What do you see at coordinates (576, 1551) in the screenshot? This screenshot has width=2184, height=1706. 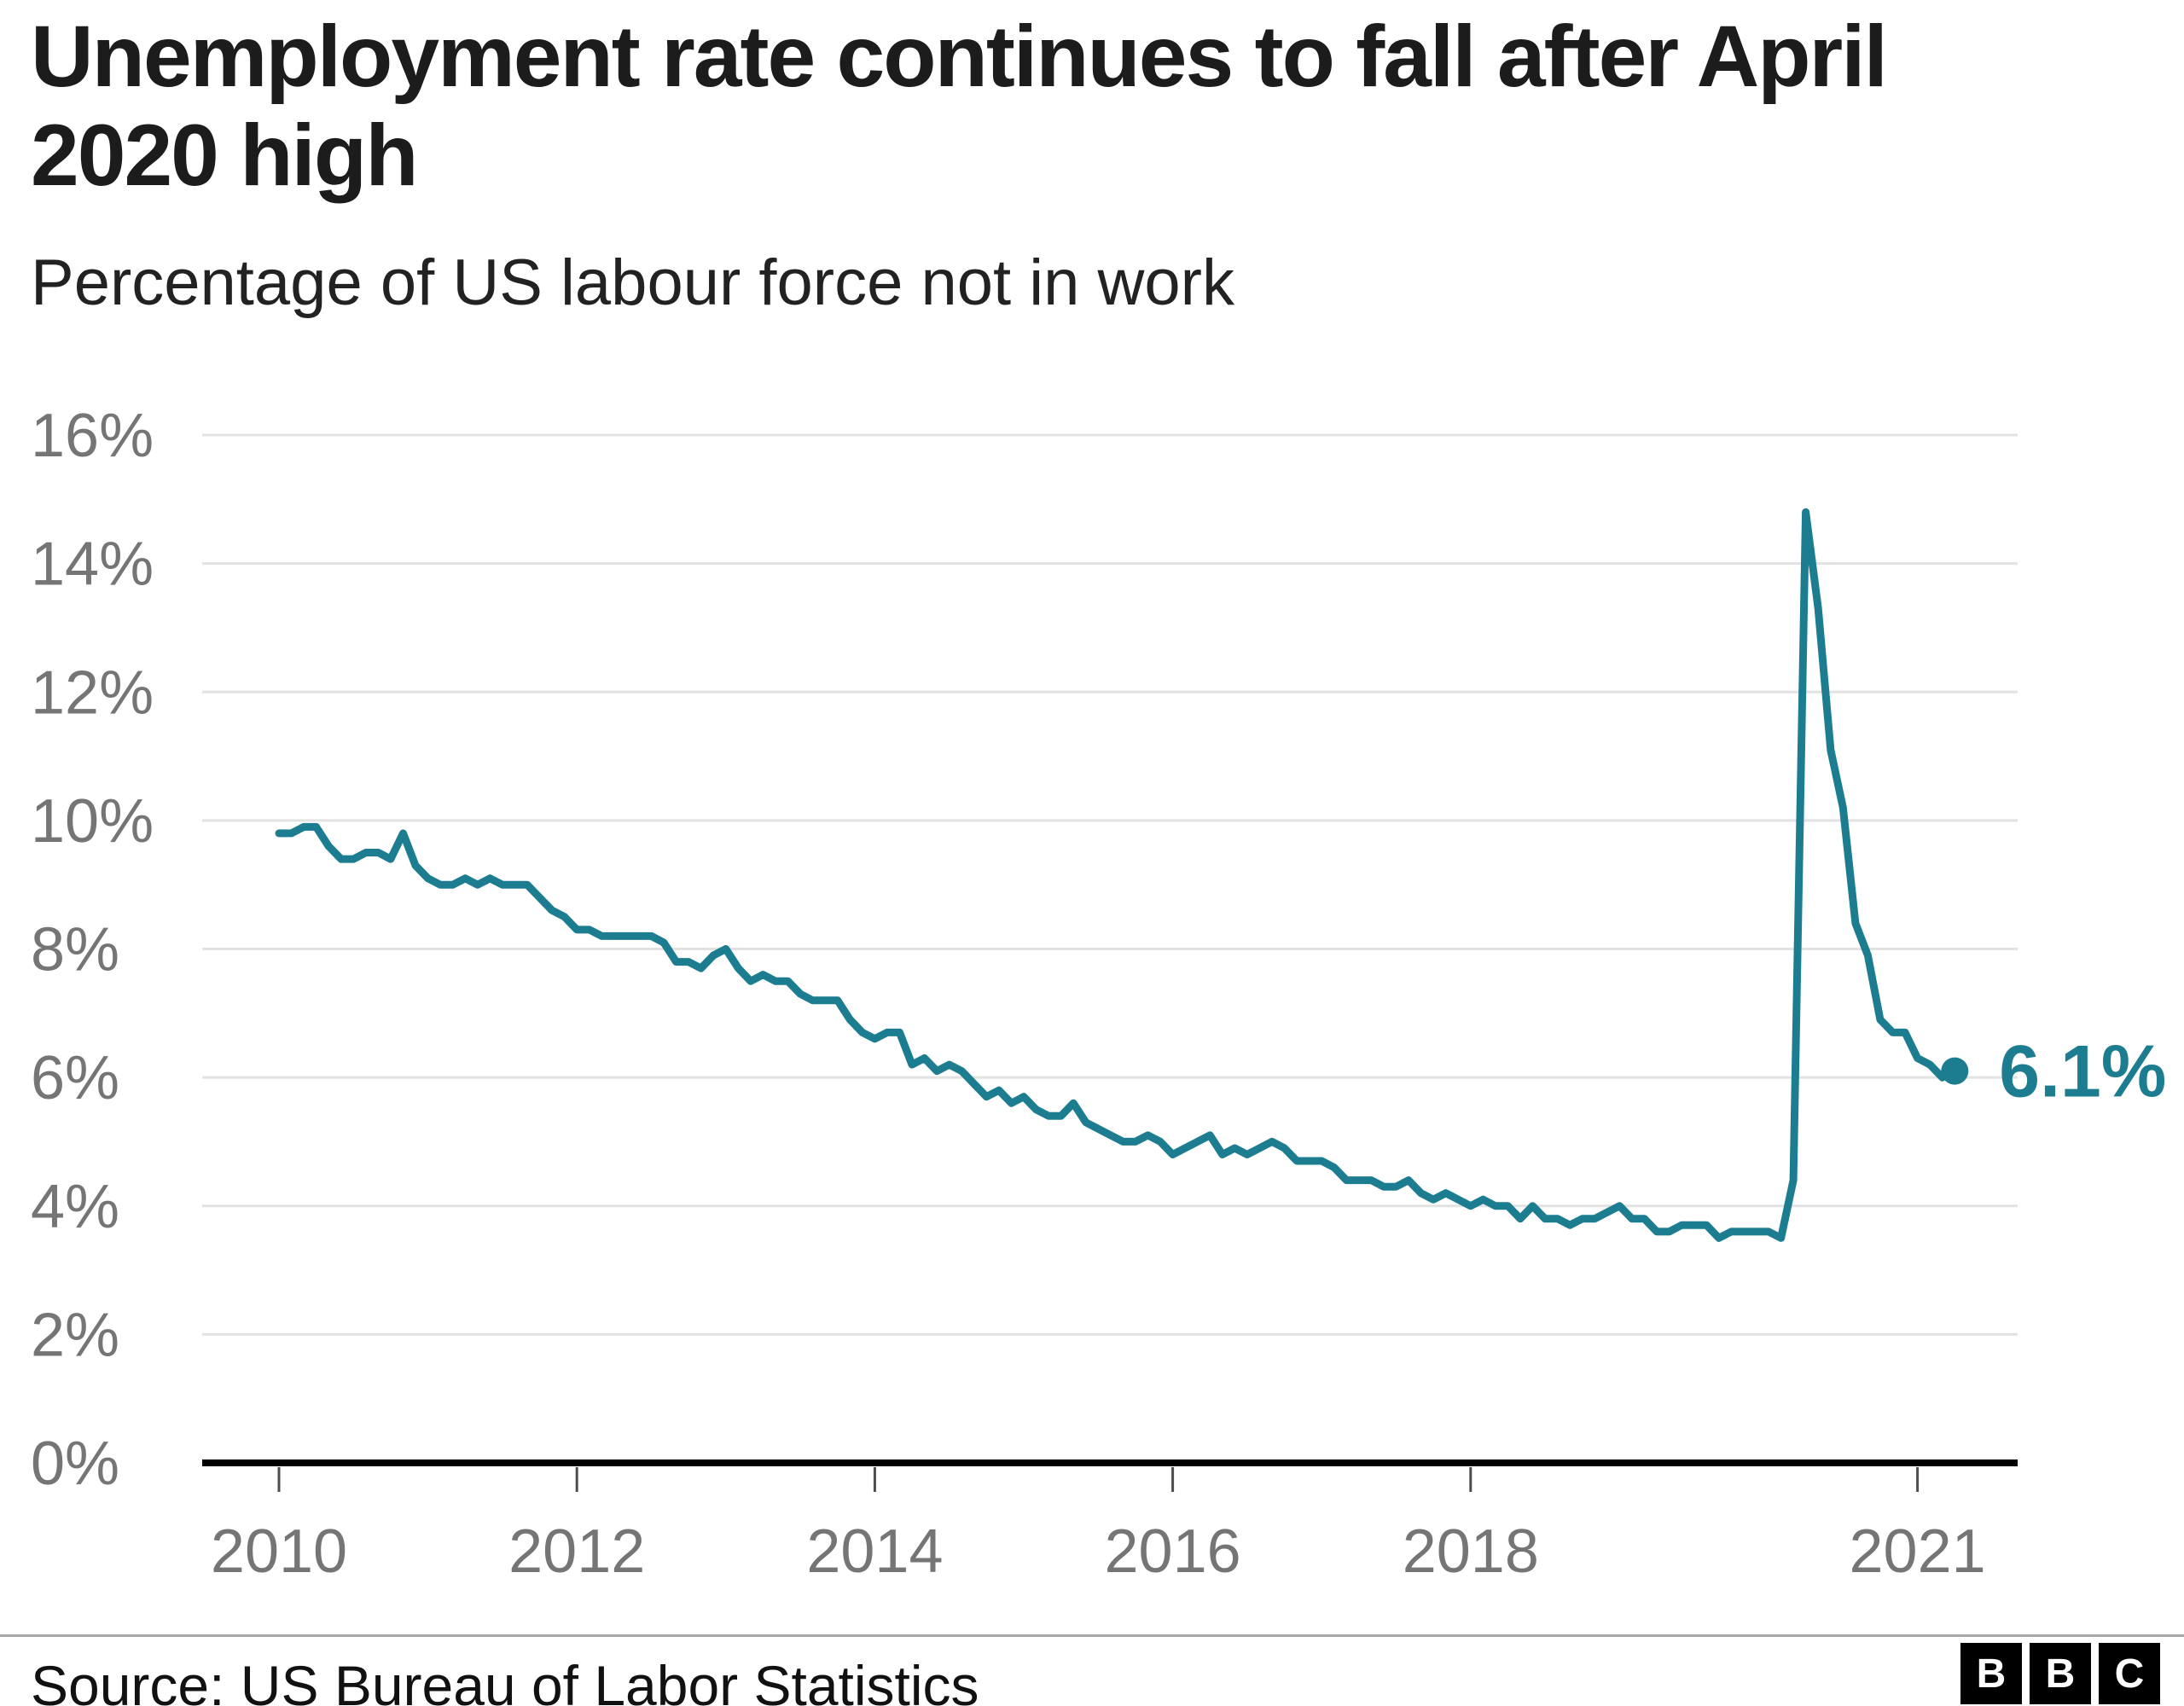 I see `x-axis-label: 2012` at bounding box center [576, 1551].